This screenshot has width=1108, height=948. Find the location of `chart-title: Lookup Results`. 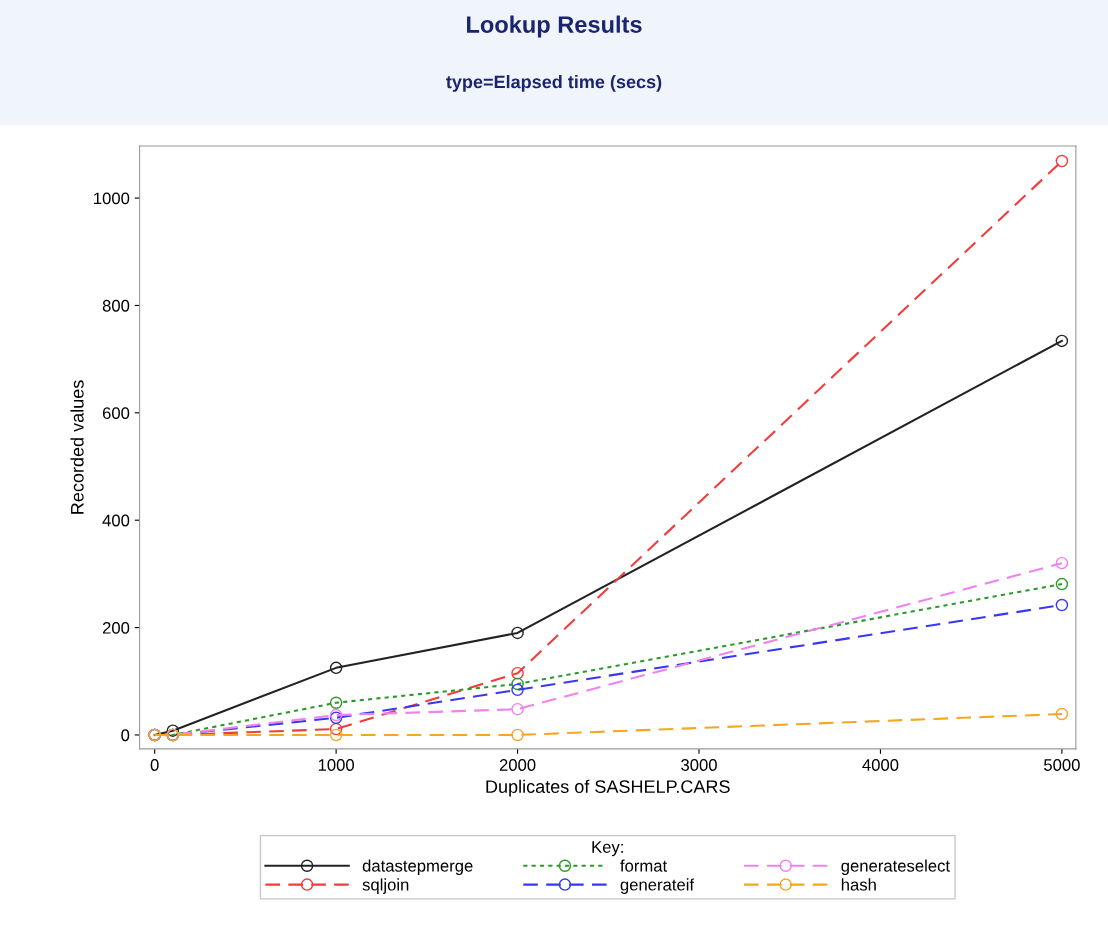

chart-title: Lookup Results is located at coordinates (554, 26).